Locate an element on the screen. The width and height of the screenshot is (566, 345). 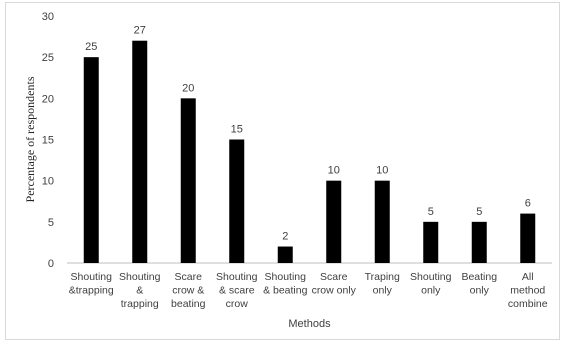
y-tick-label: 0 is located at coordinates (51, 264).